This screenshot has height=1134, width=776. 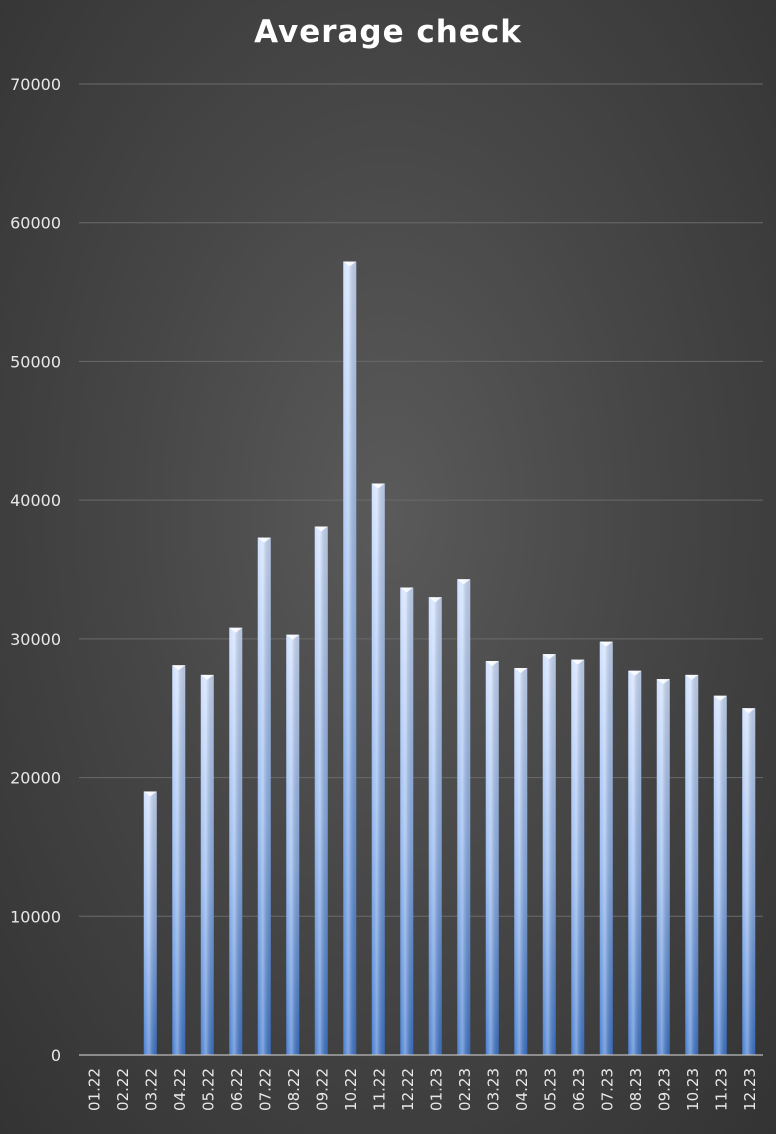 I want to click on x-tick-label: 09.22, so click(x=322, y=1089).